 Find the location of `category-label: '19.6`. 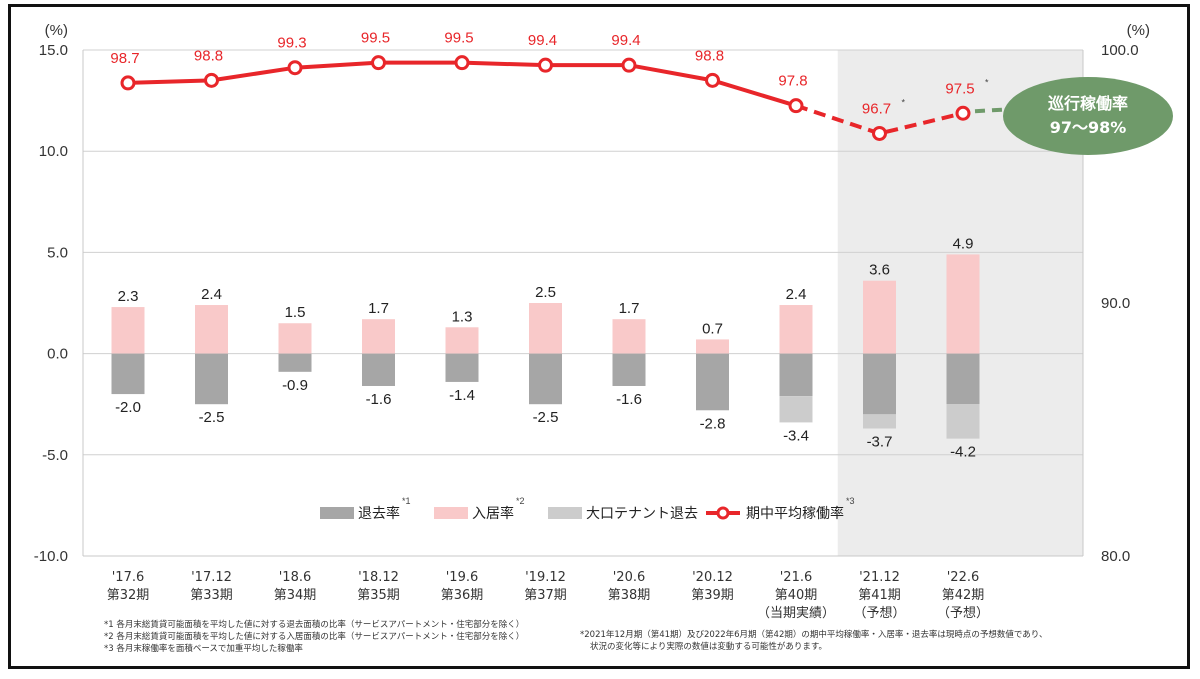

category-label: '19.6 is located at coordinates (462, 577).